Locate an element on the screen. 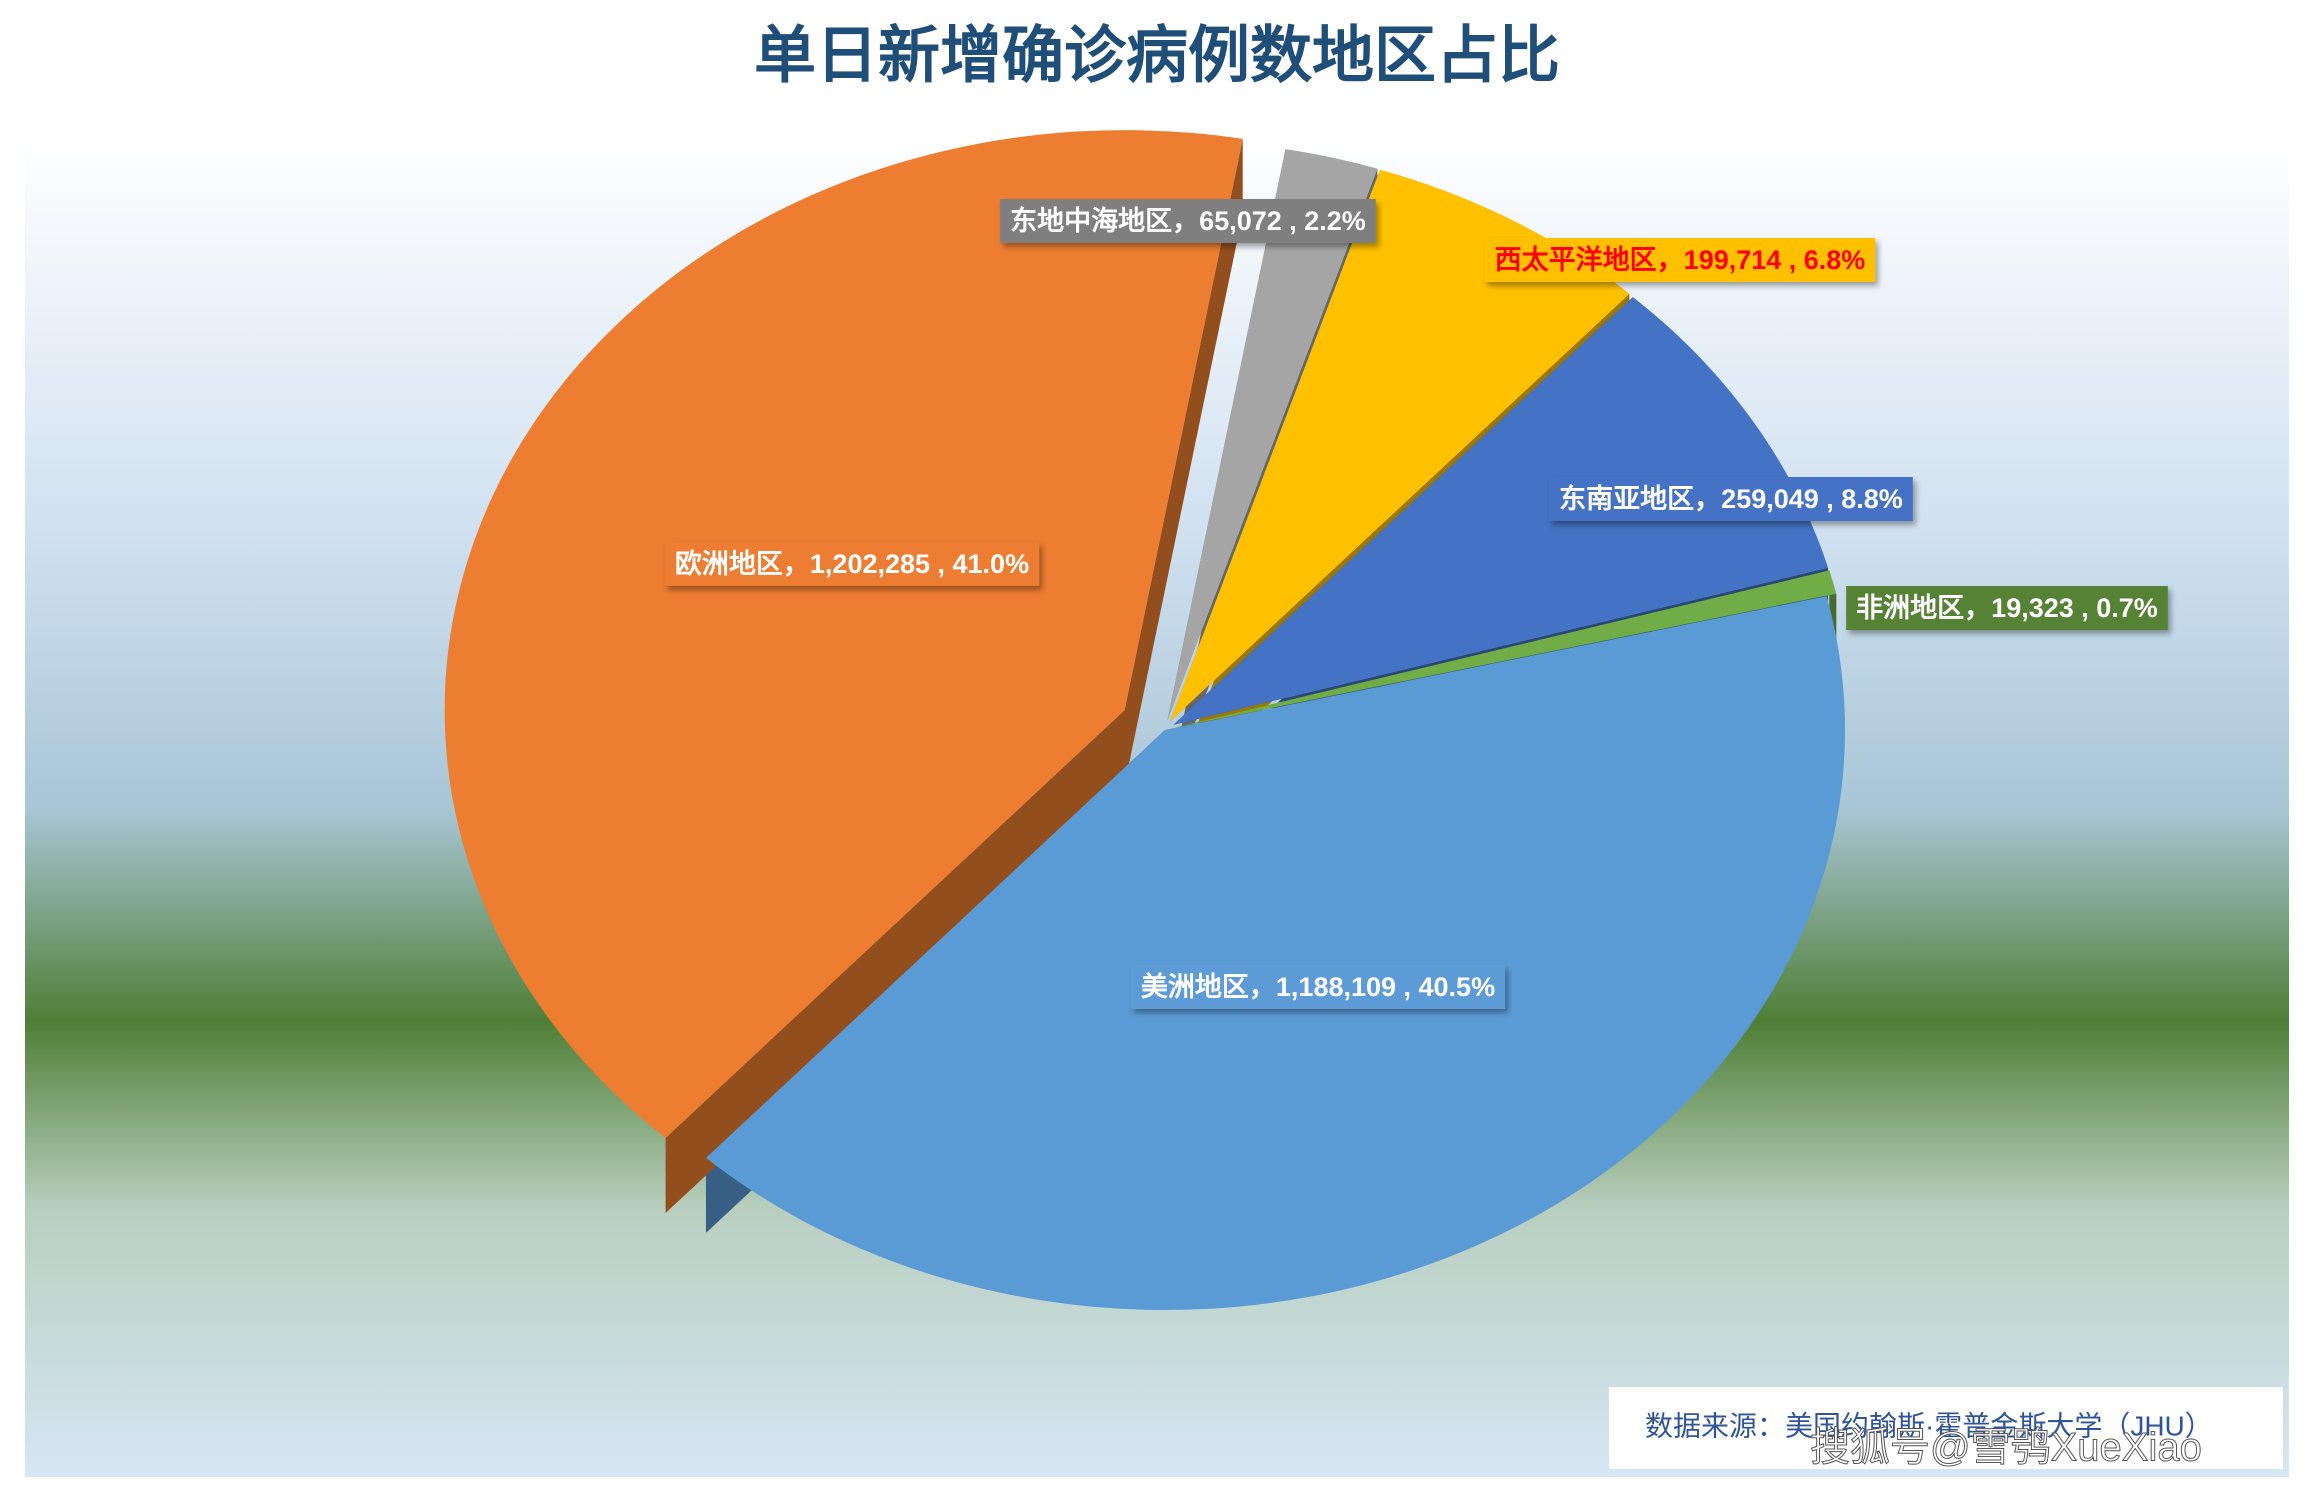  chart-title: 单日新增确诊病例数地区占比 is located at coordinates (1157, 55).